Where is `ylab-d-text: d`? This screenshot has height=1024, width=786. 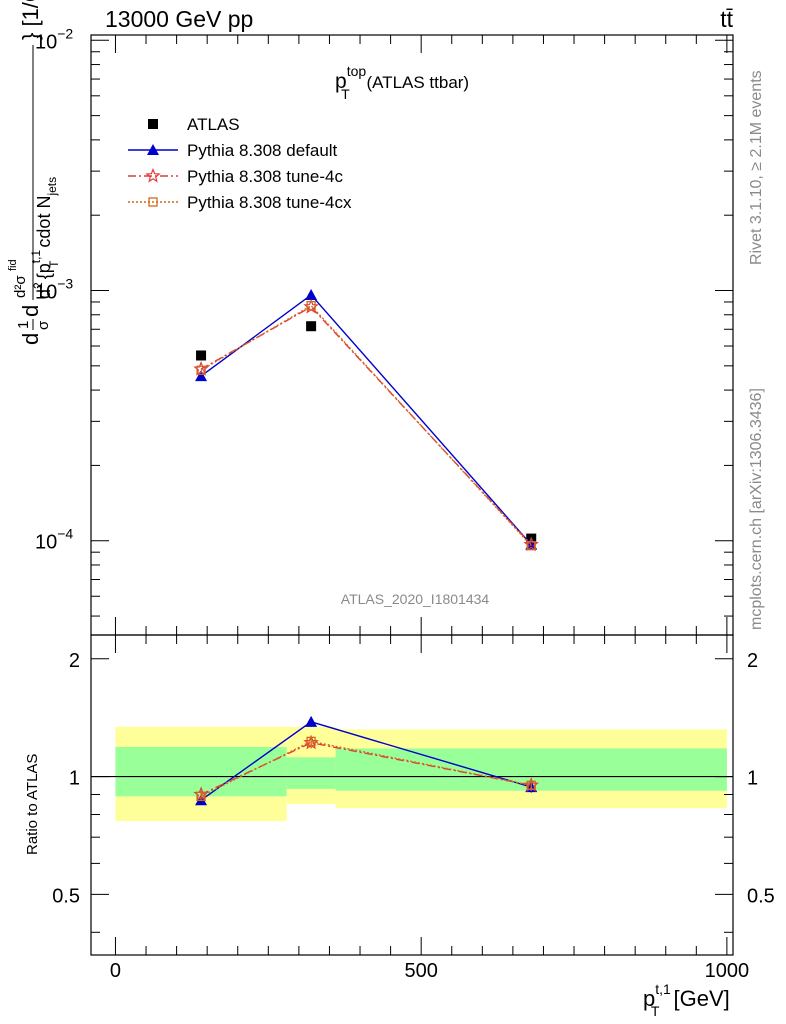 ylab-d-text: d is located at coordinates (44, 294).